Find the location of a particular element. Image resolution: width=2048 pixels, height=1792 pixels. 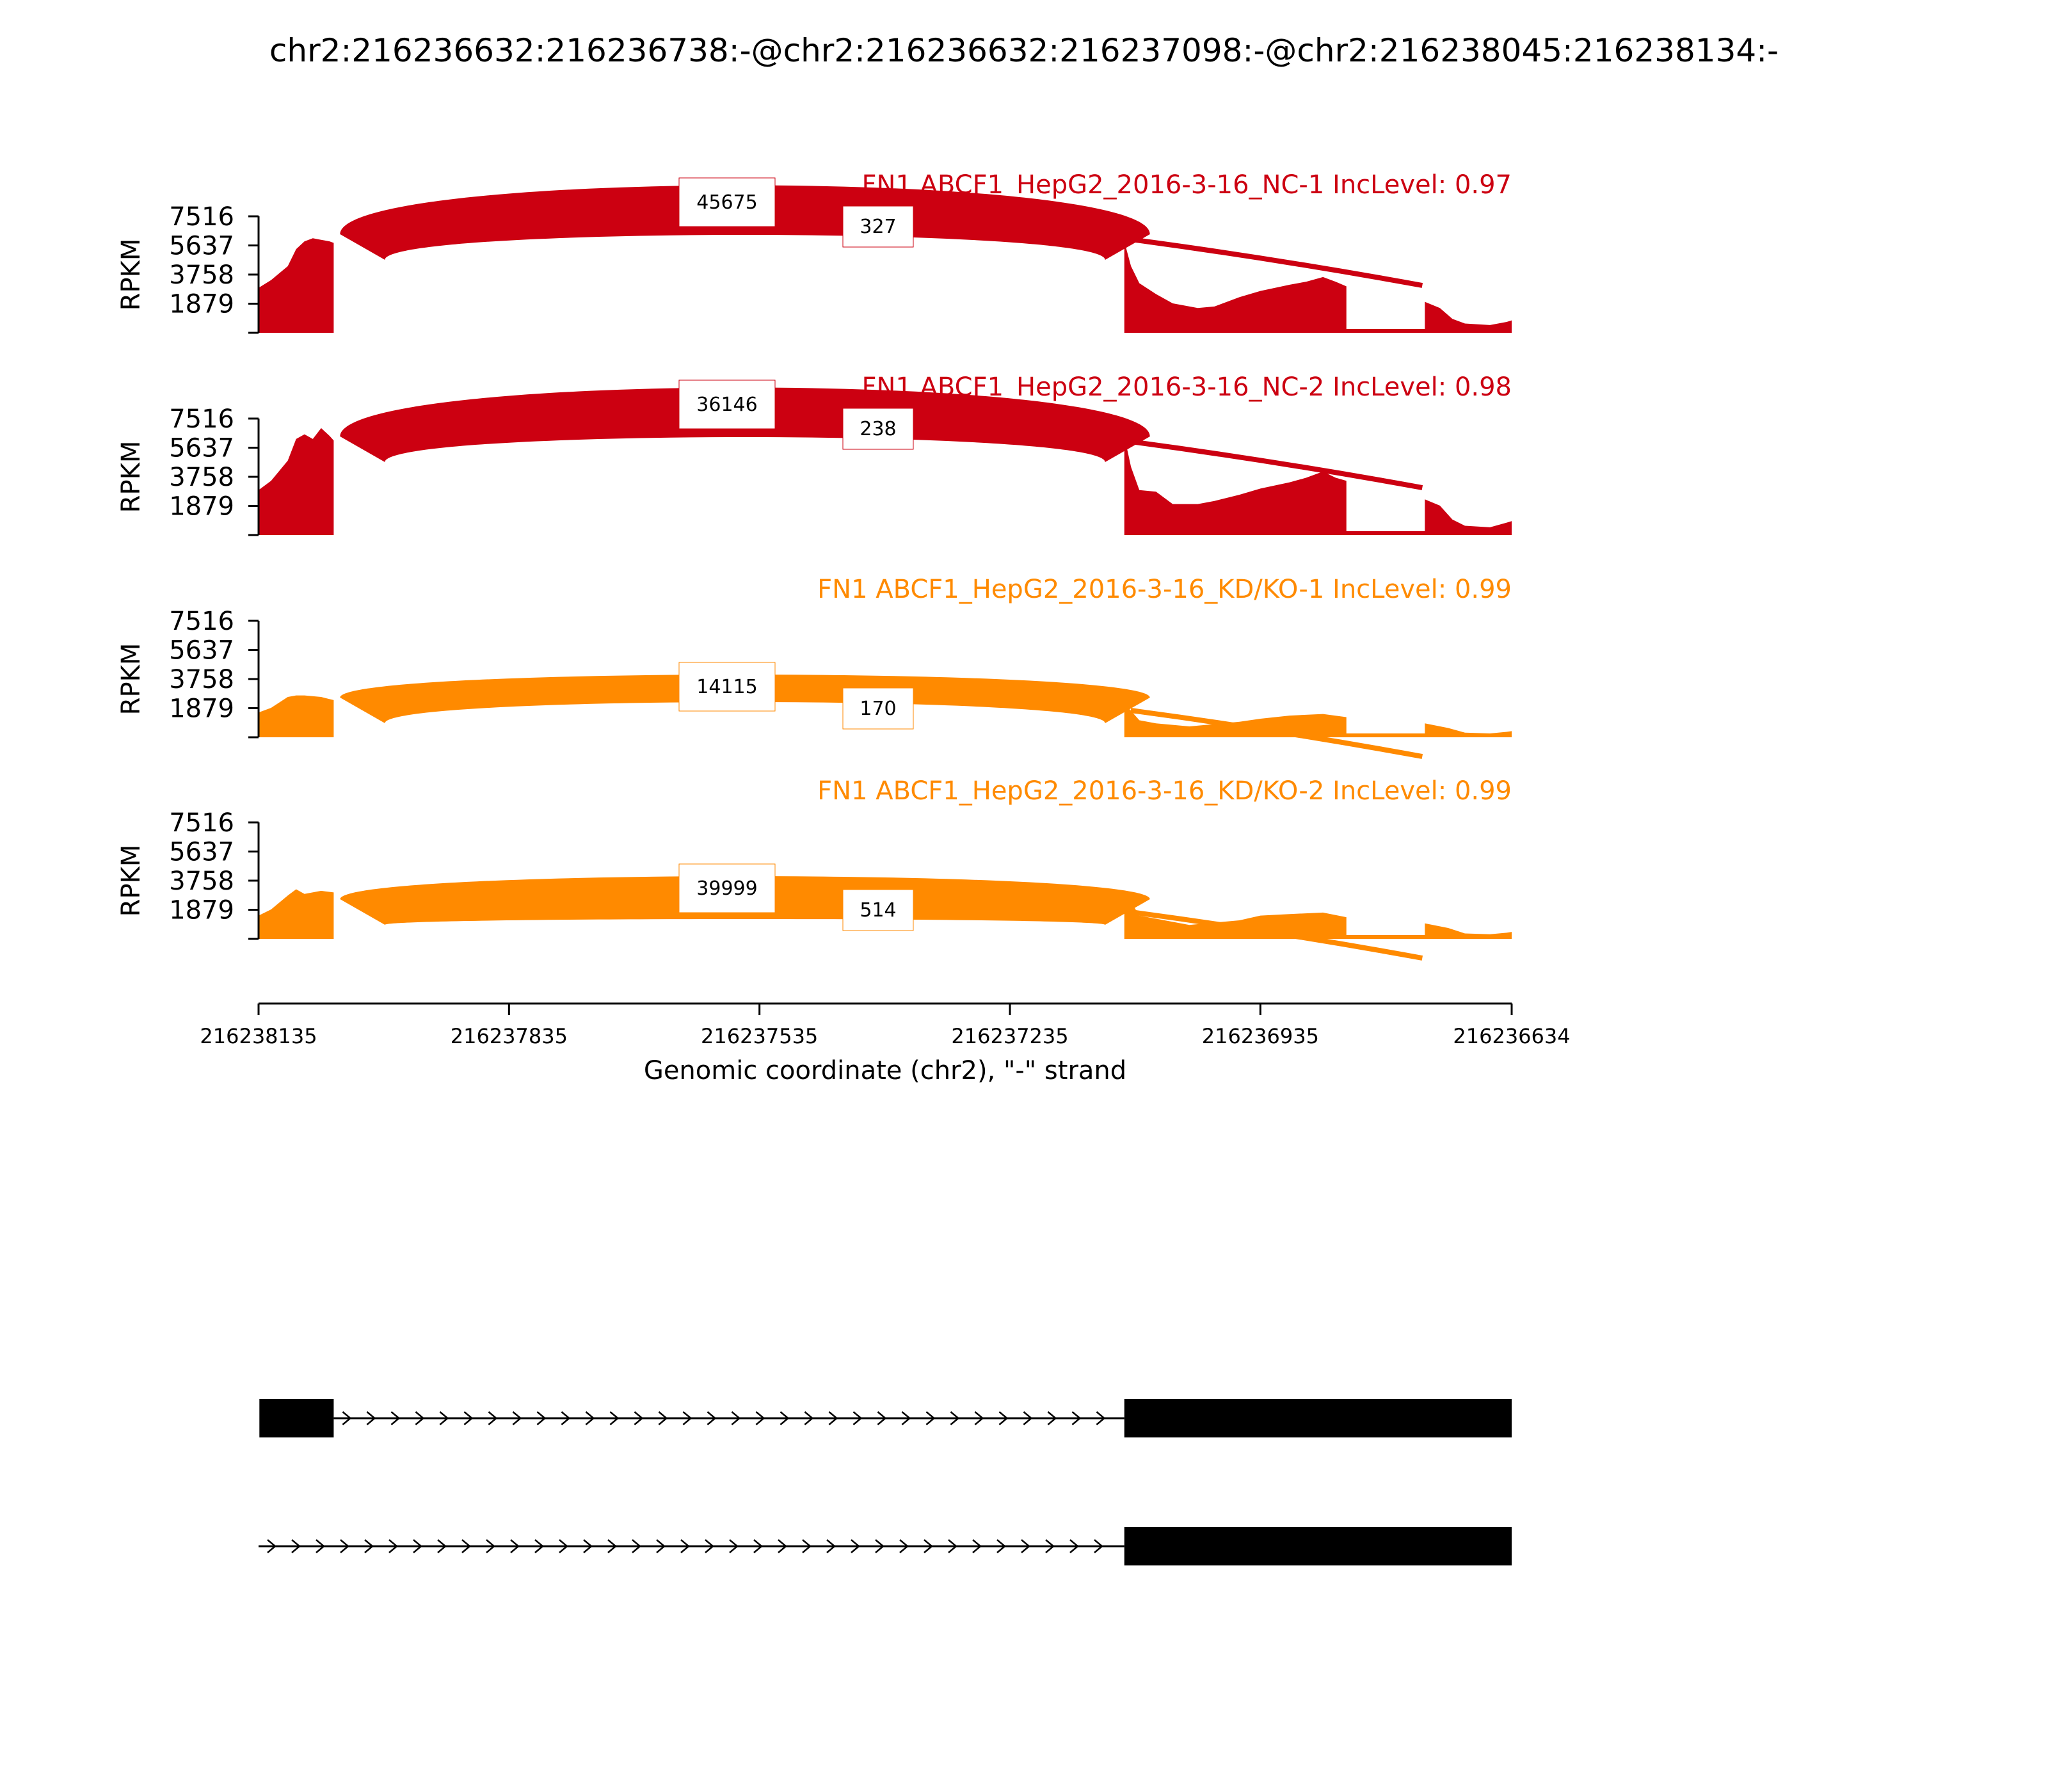

junction-count-label: 39999 is located at coordinates (726, 888).